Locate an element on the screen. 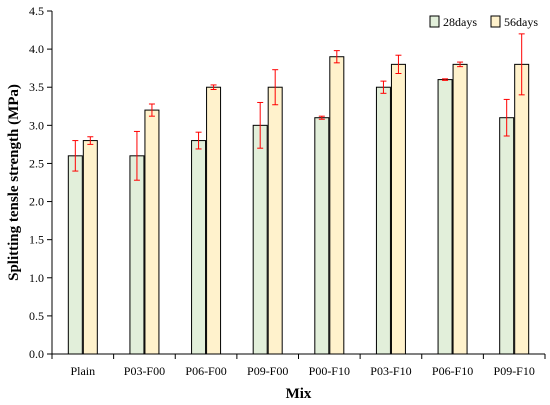  x-tick-label: P06-F00 is located at coordinates (205, 371).